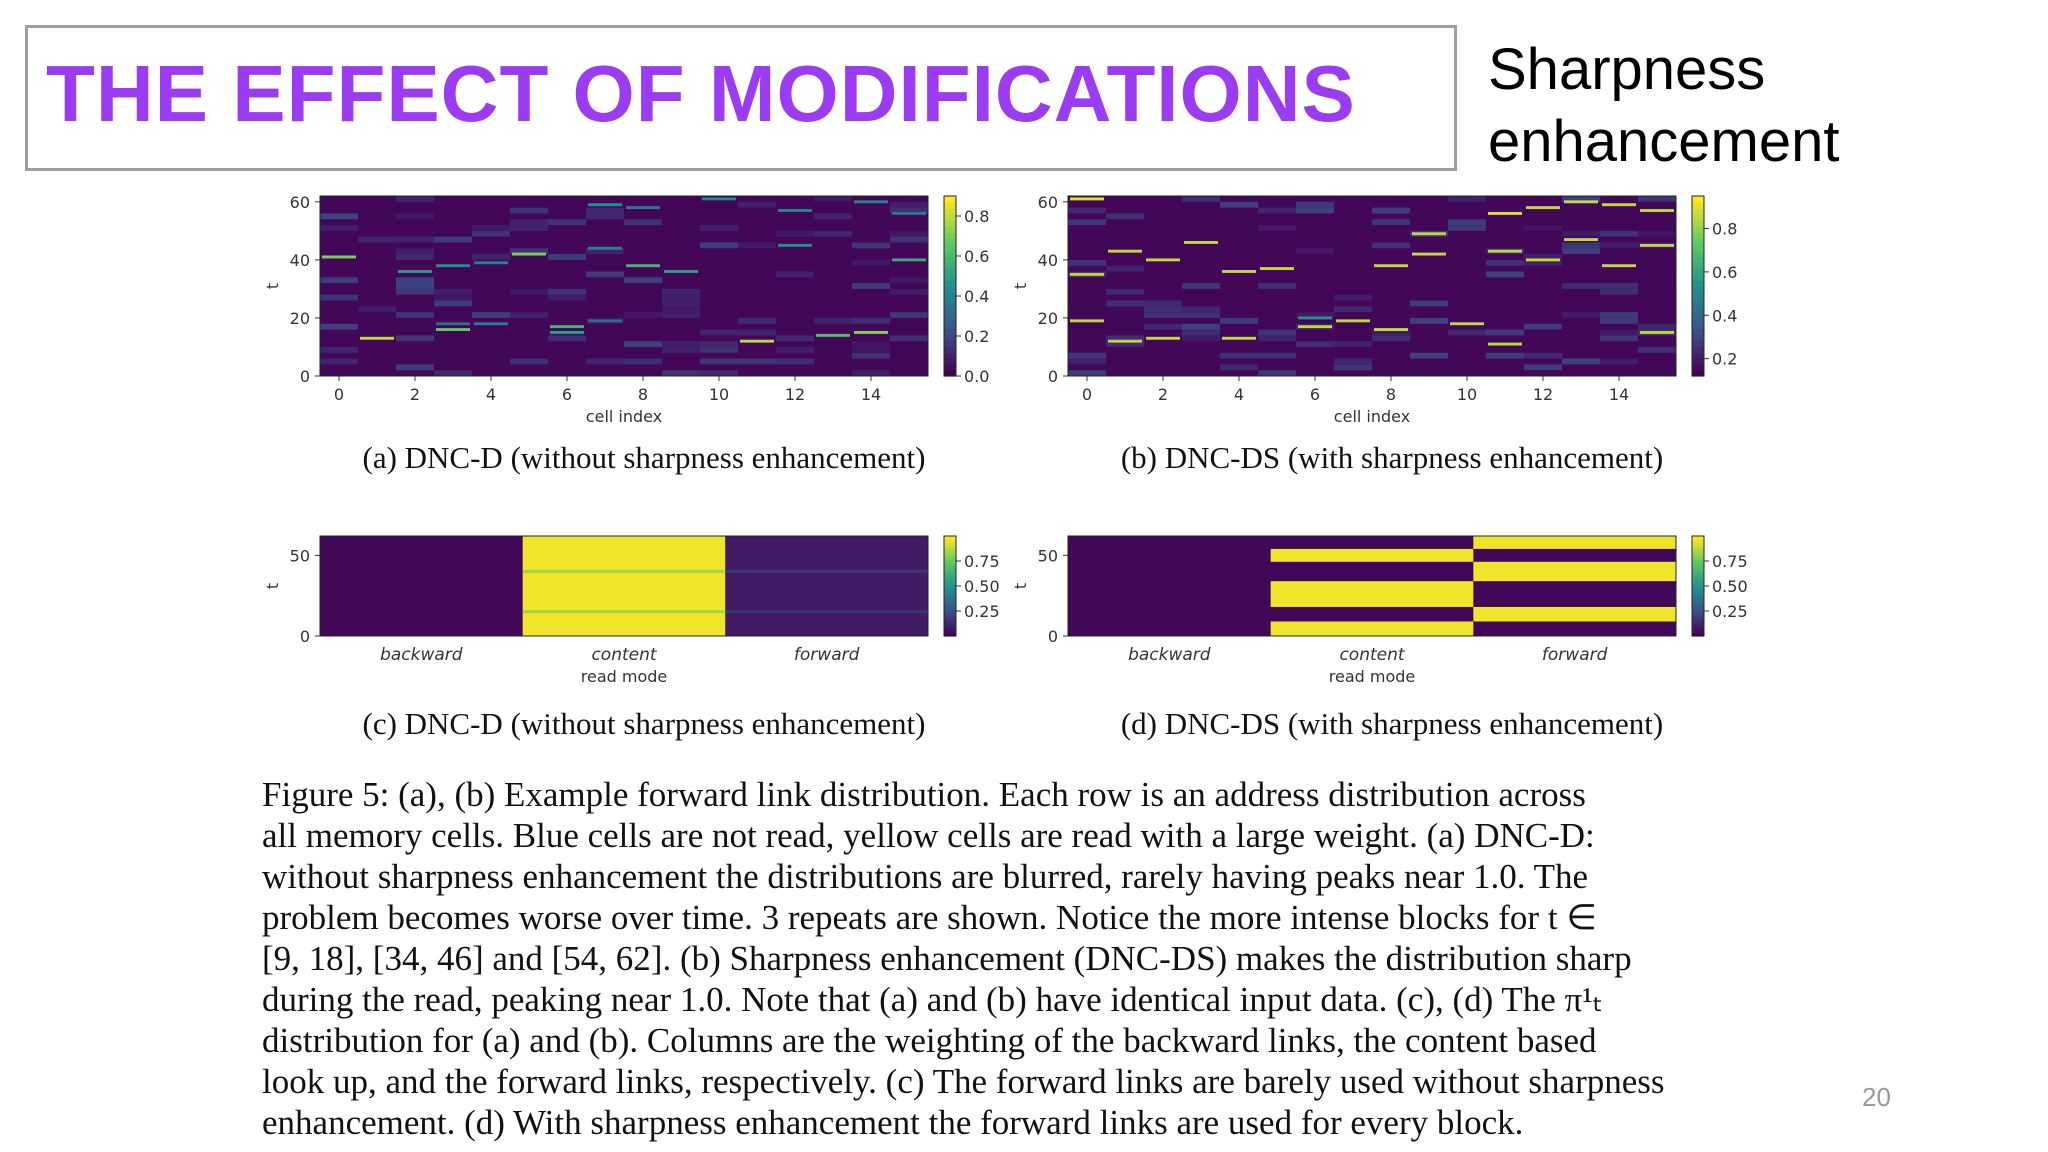 Image resolution: width=2048 pixels, height=1152 pixels. I want to click on category-label: content, so click(1372, 655).